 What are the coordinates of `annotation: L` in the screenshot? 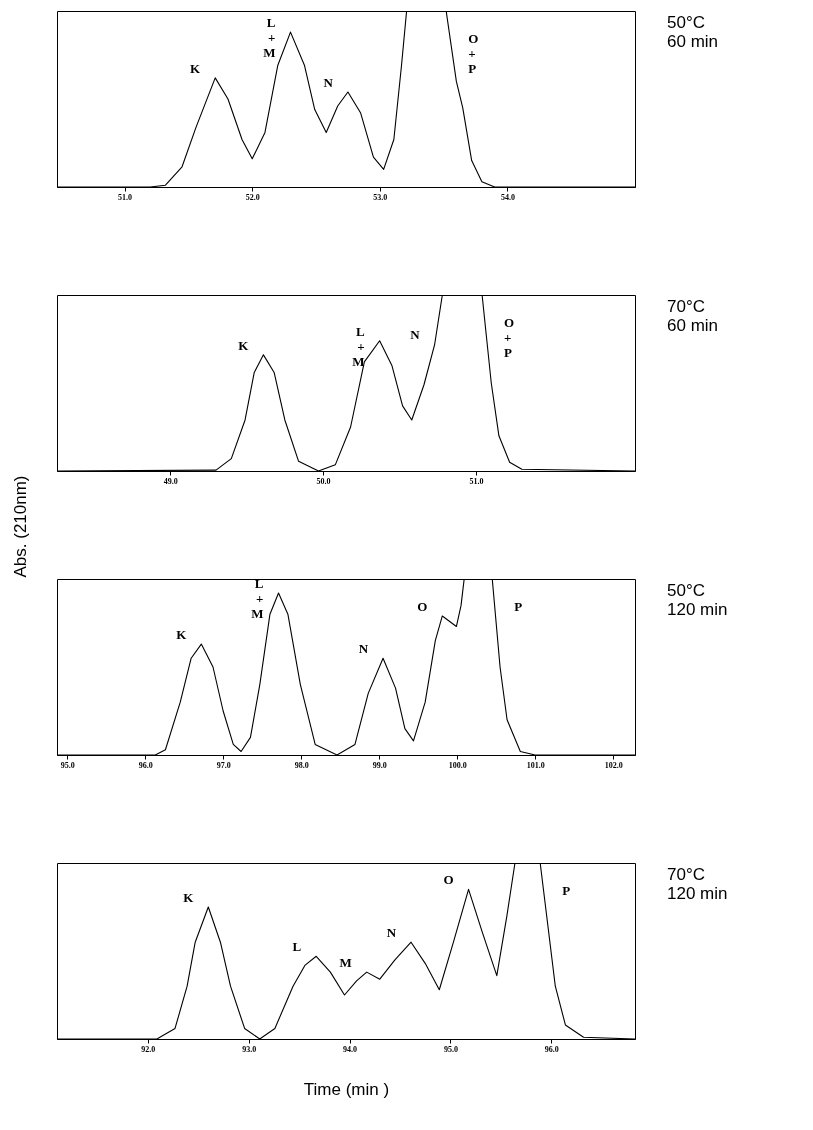 It's located at (297, 947).